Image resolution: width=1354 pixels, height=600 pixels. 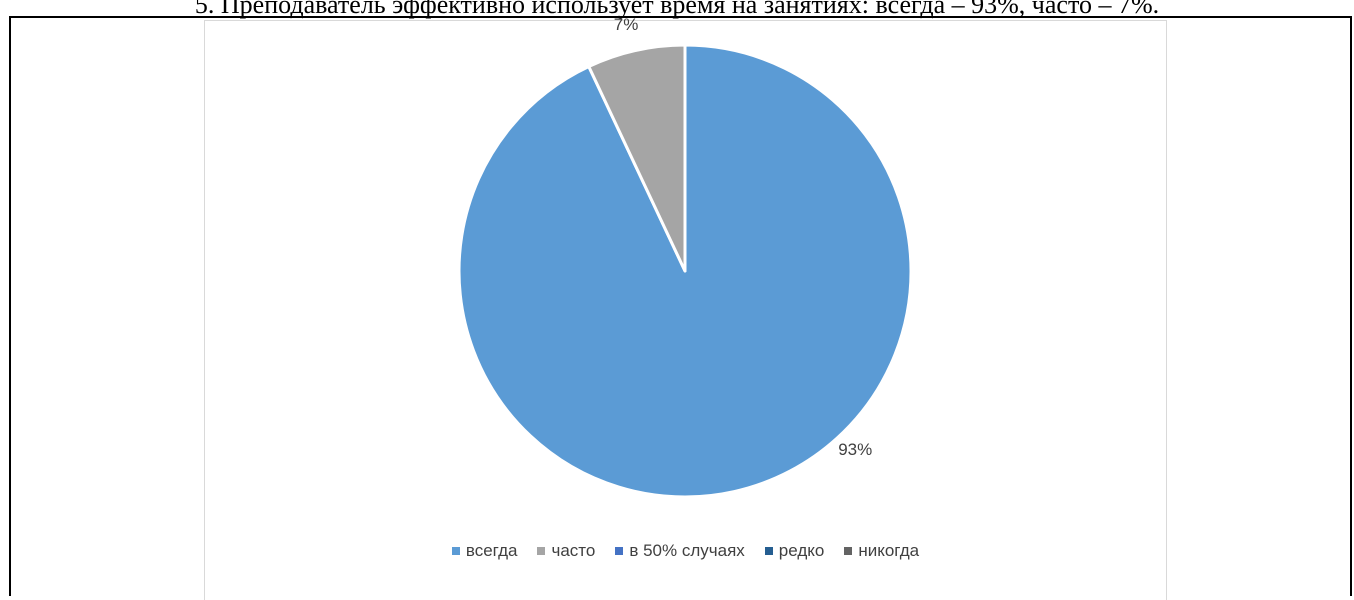 I want to click on chart-legend: всегда часто в 50% случаях редко никогда, so click(x=685, y=551).